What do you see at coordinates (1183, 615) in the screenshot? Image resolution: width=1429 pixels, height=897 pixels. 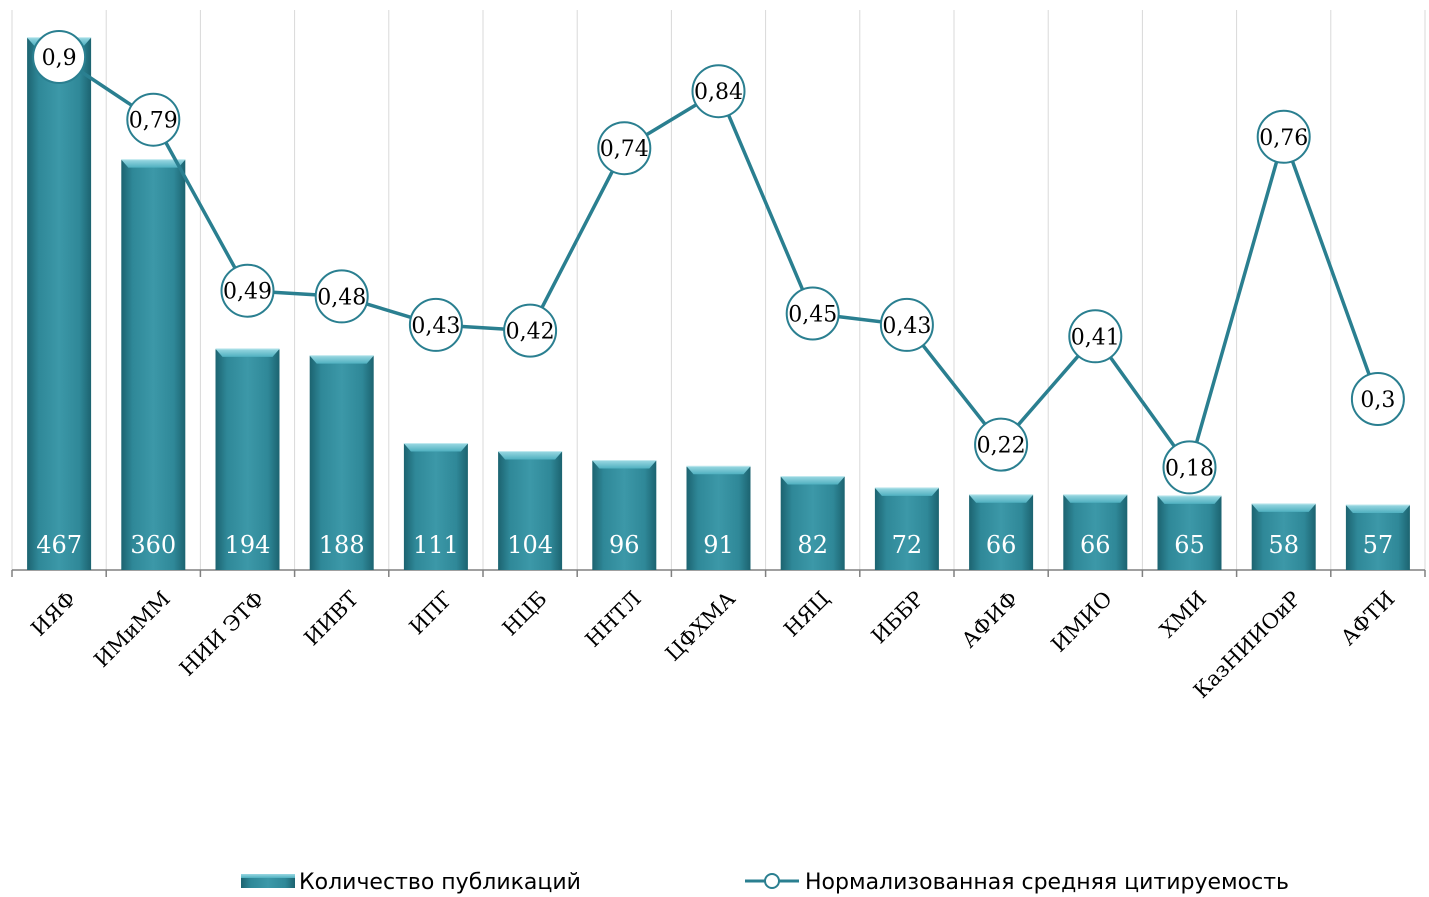 I see `category-label: ХМИ` at bounding box center [1183, 615].